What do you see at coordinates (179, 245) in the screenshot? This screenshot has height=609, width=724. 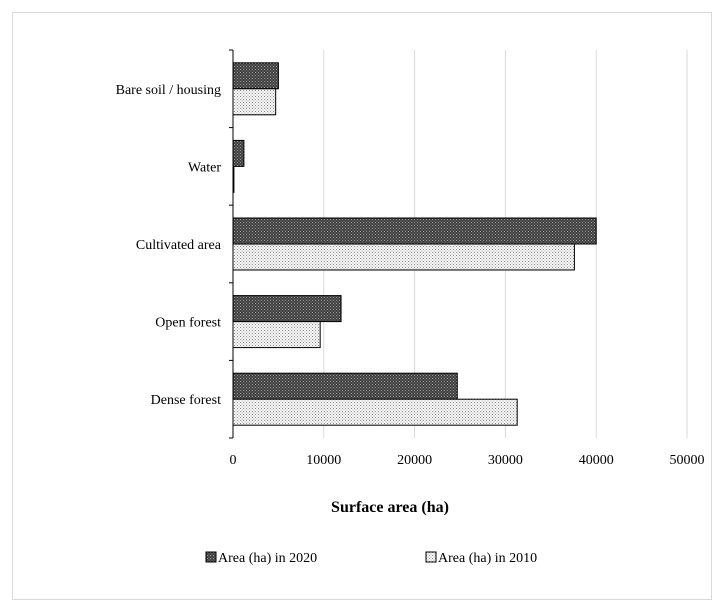 I see `category-label: Cultivated area` at bounding box center [179, 245].